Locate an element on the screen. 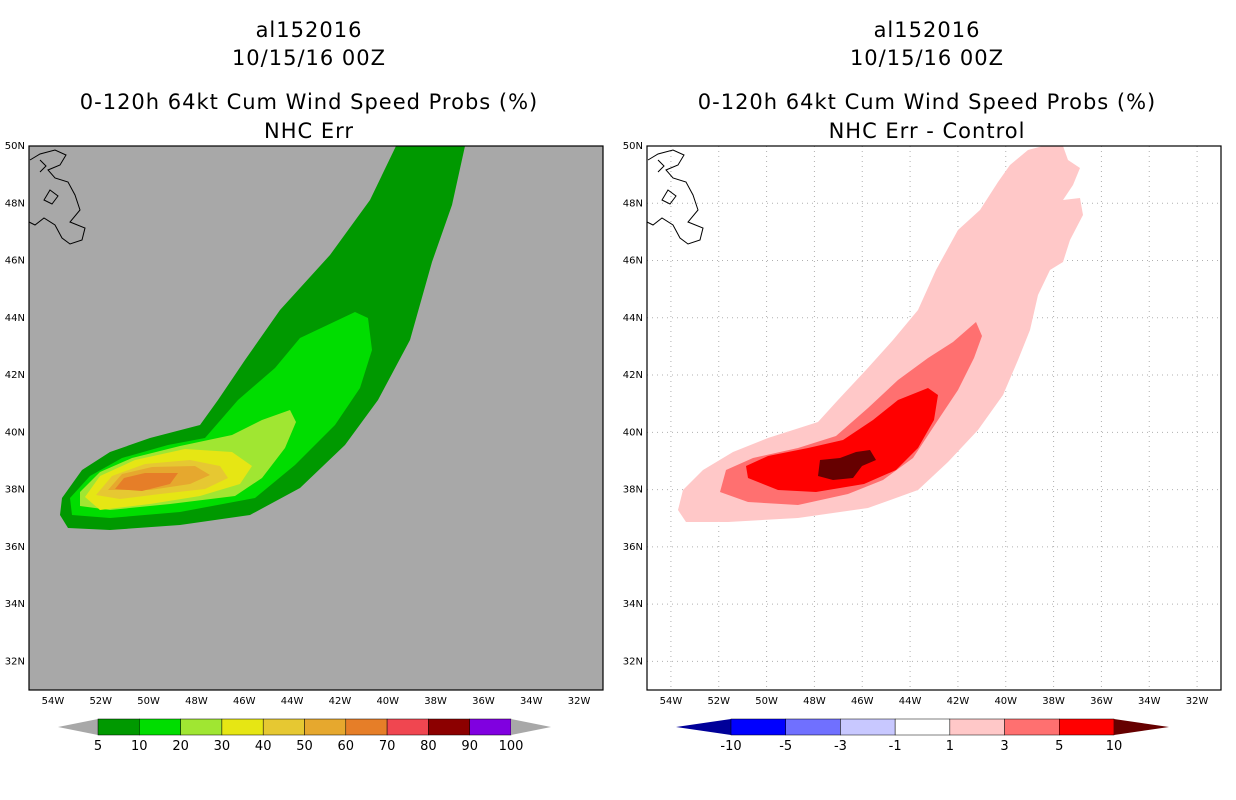 This screenshot has height=800, width=1236. colorbar-label: -1 is located at coordinates (895, 746).